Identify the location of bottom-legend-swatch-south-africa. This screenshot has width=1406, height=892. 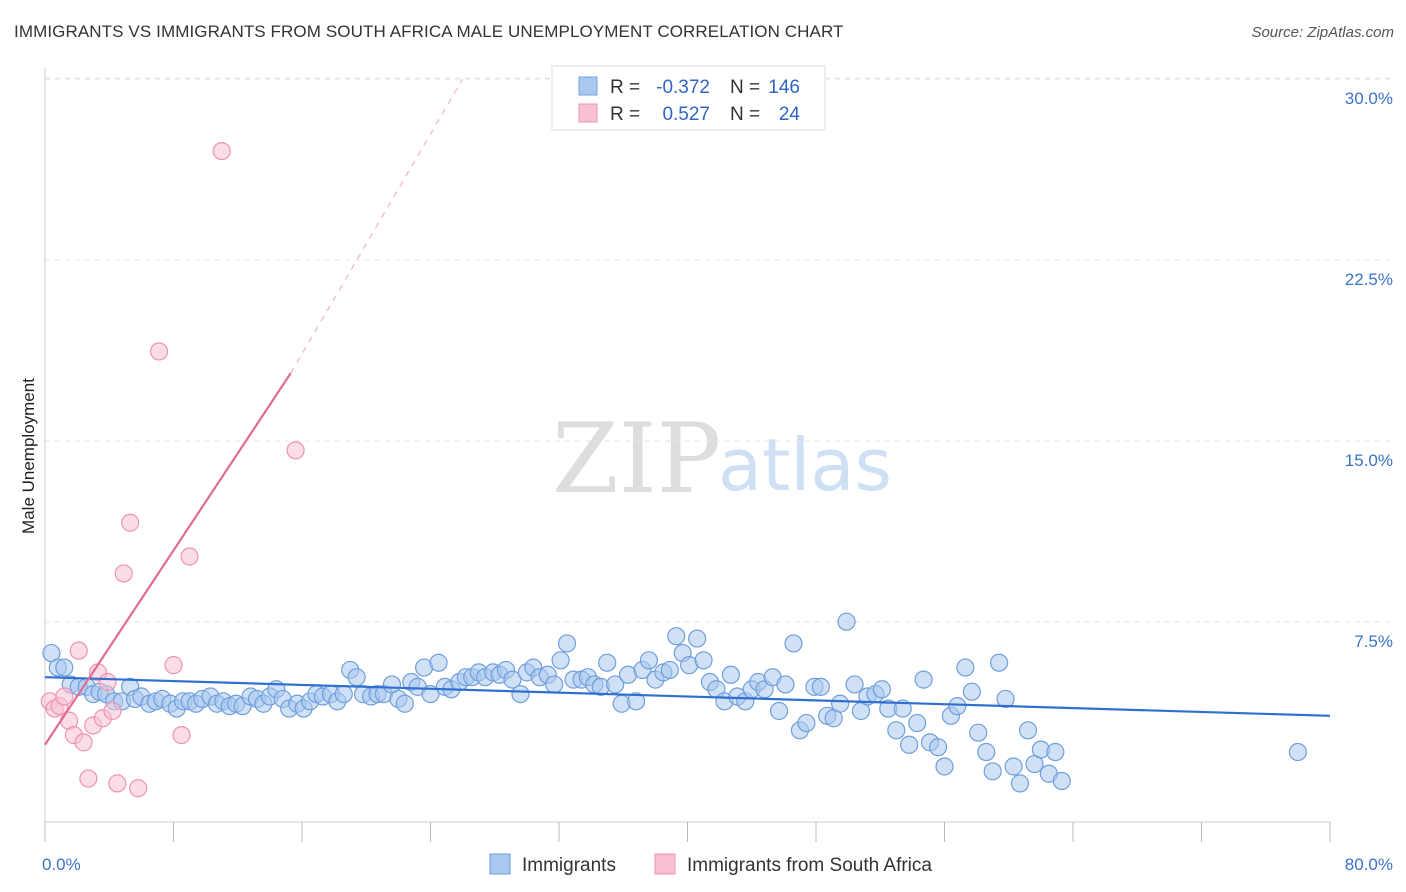
(665, 864).